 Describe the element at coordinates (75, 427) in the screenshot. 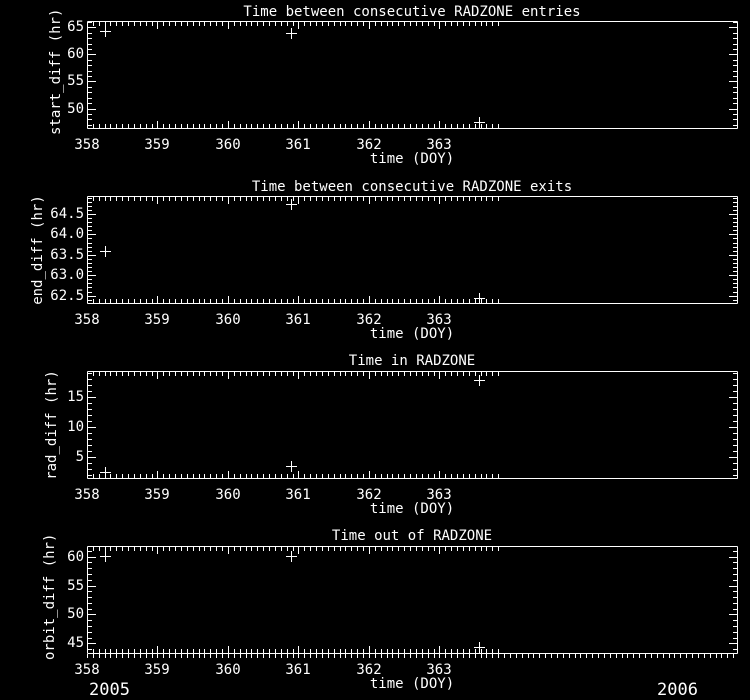

I see `y-tick-label: 10` at that location.